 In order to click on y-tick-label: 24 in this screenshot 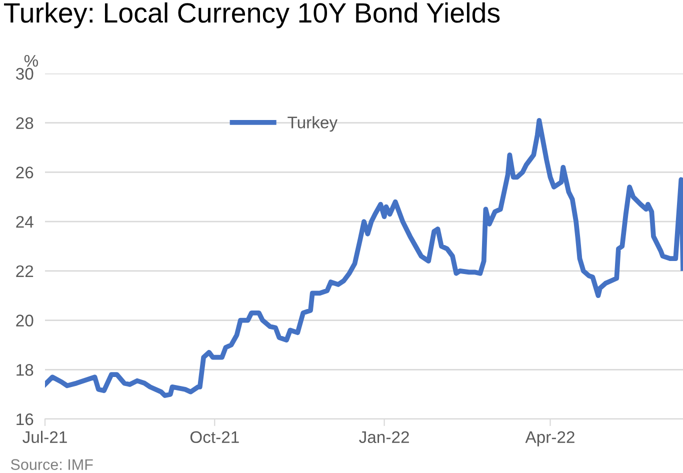, I will do `click(25, 222)`.